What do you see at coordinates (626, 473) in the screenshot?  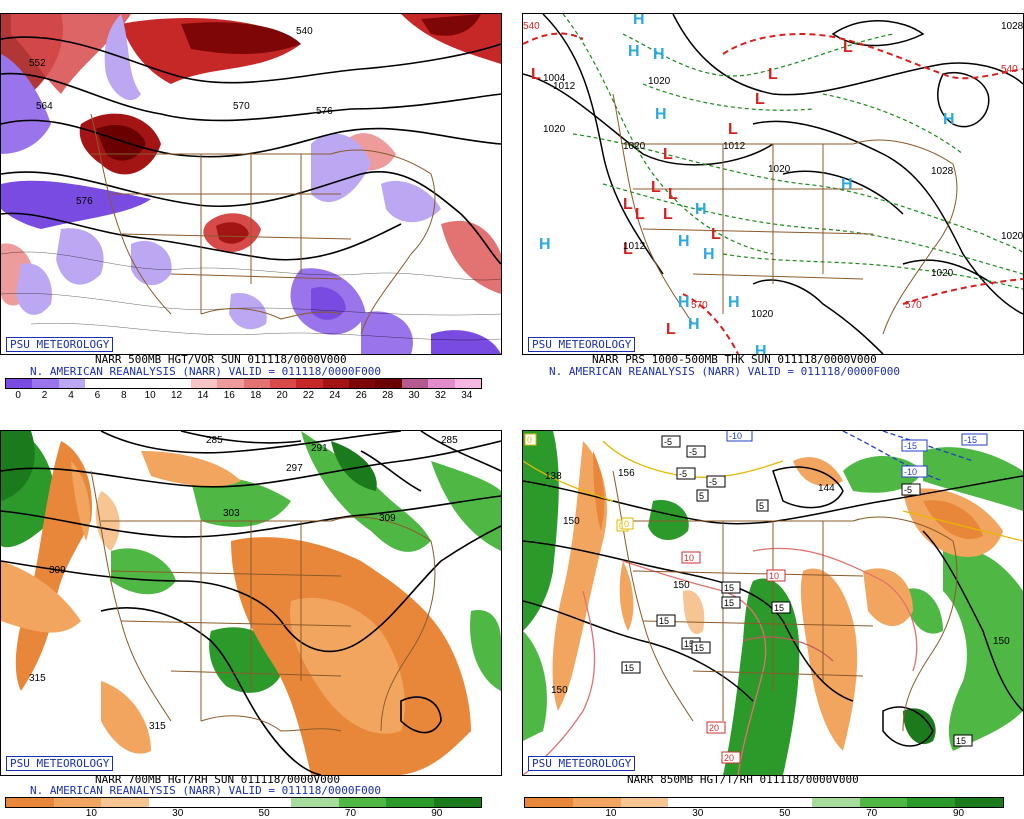 I see `contour-label: 156` at bounding box center [626, 473].